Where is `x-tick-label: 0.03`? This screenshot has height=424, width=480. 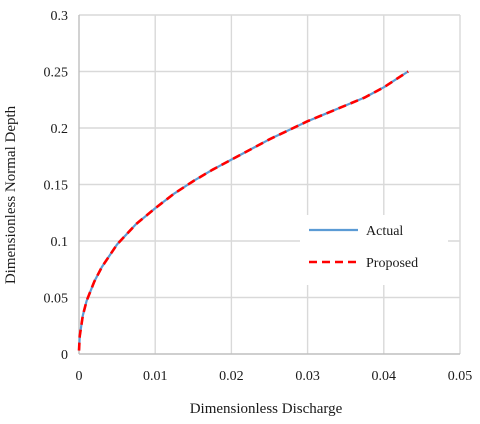
x-tick-label: 0.03 is located at coordinates (307, 376).